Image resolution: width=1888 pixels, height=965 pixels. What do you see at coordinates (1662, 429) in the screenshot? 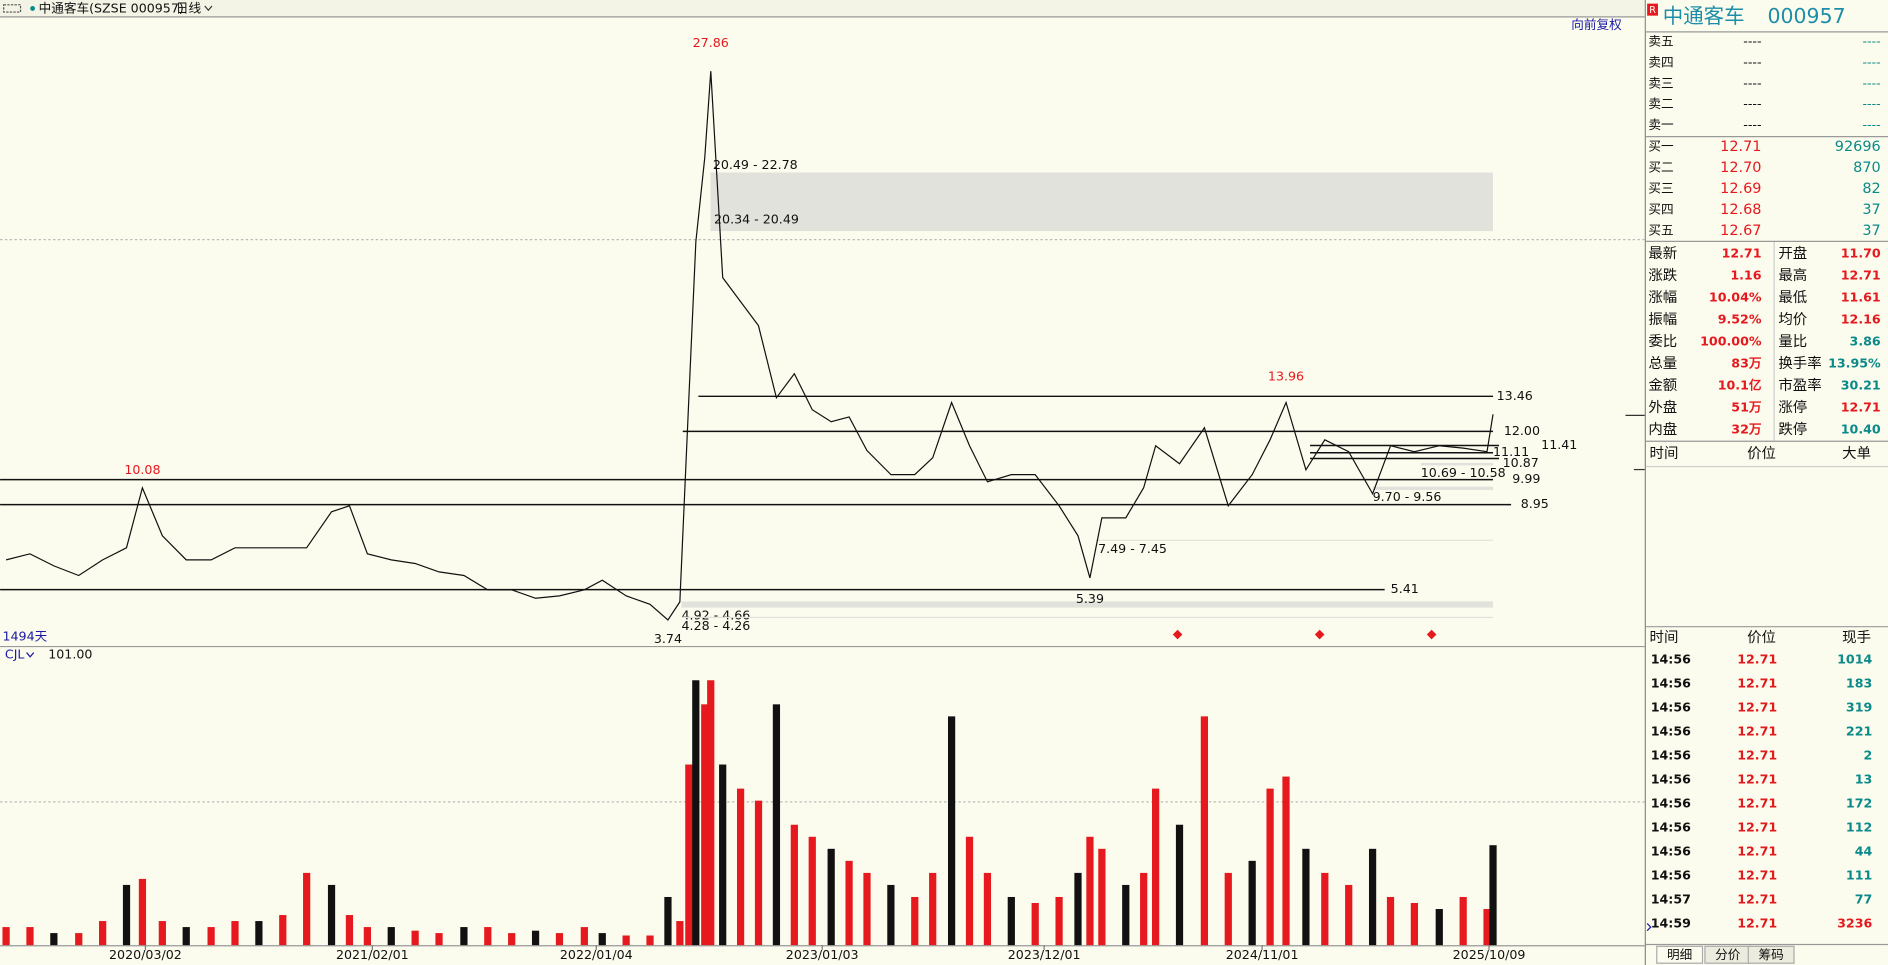
I see `stat-label: 内盘` at bounding box center [1662, 429].